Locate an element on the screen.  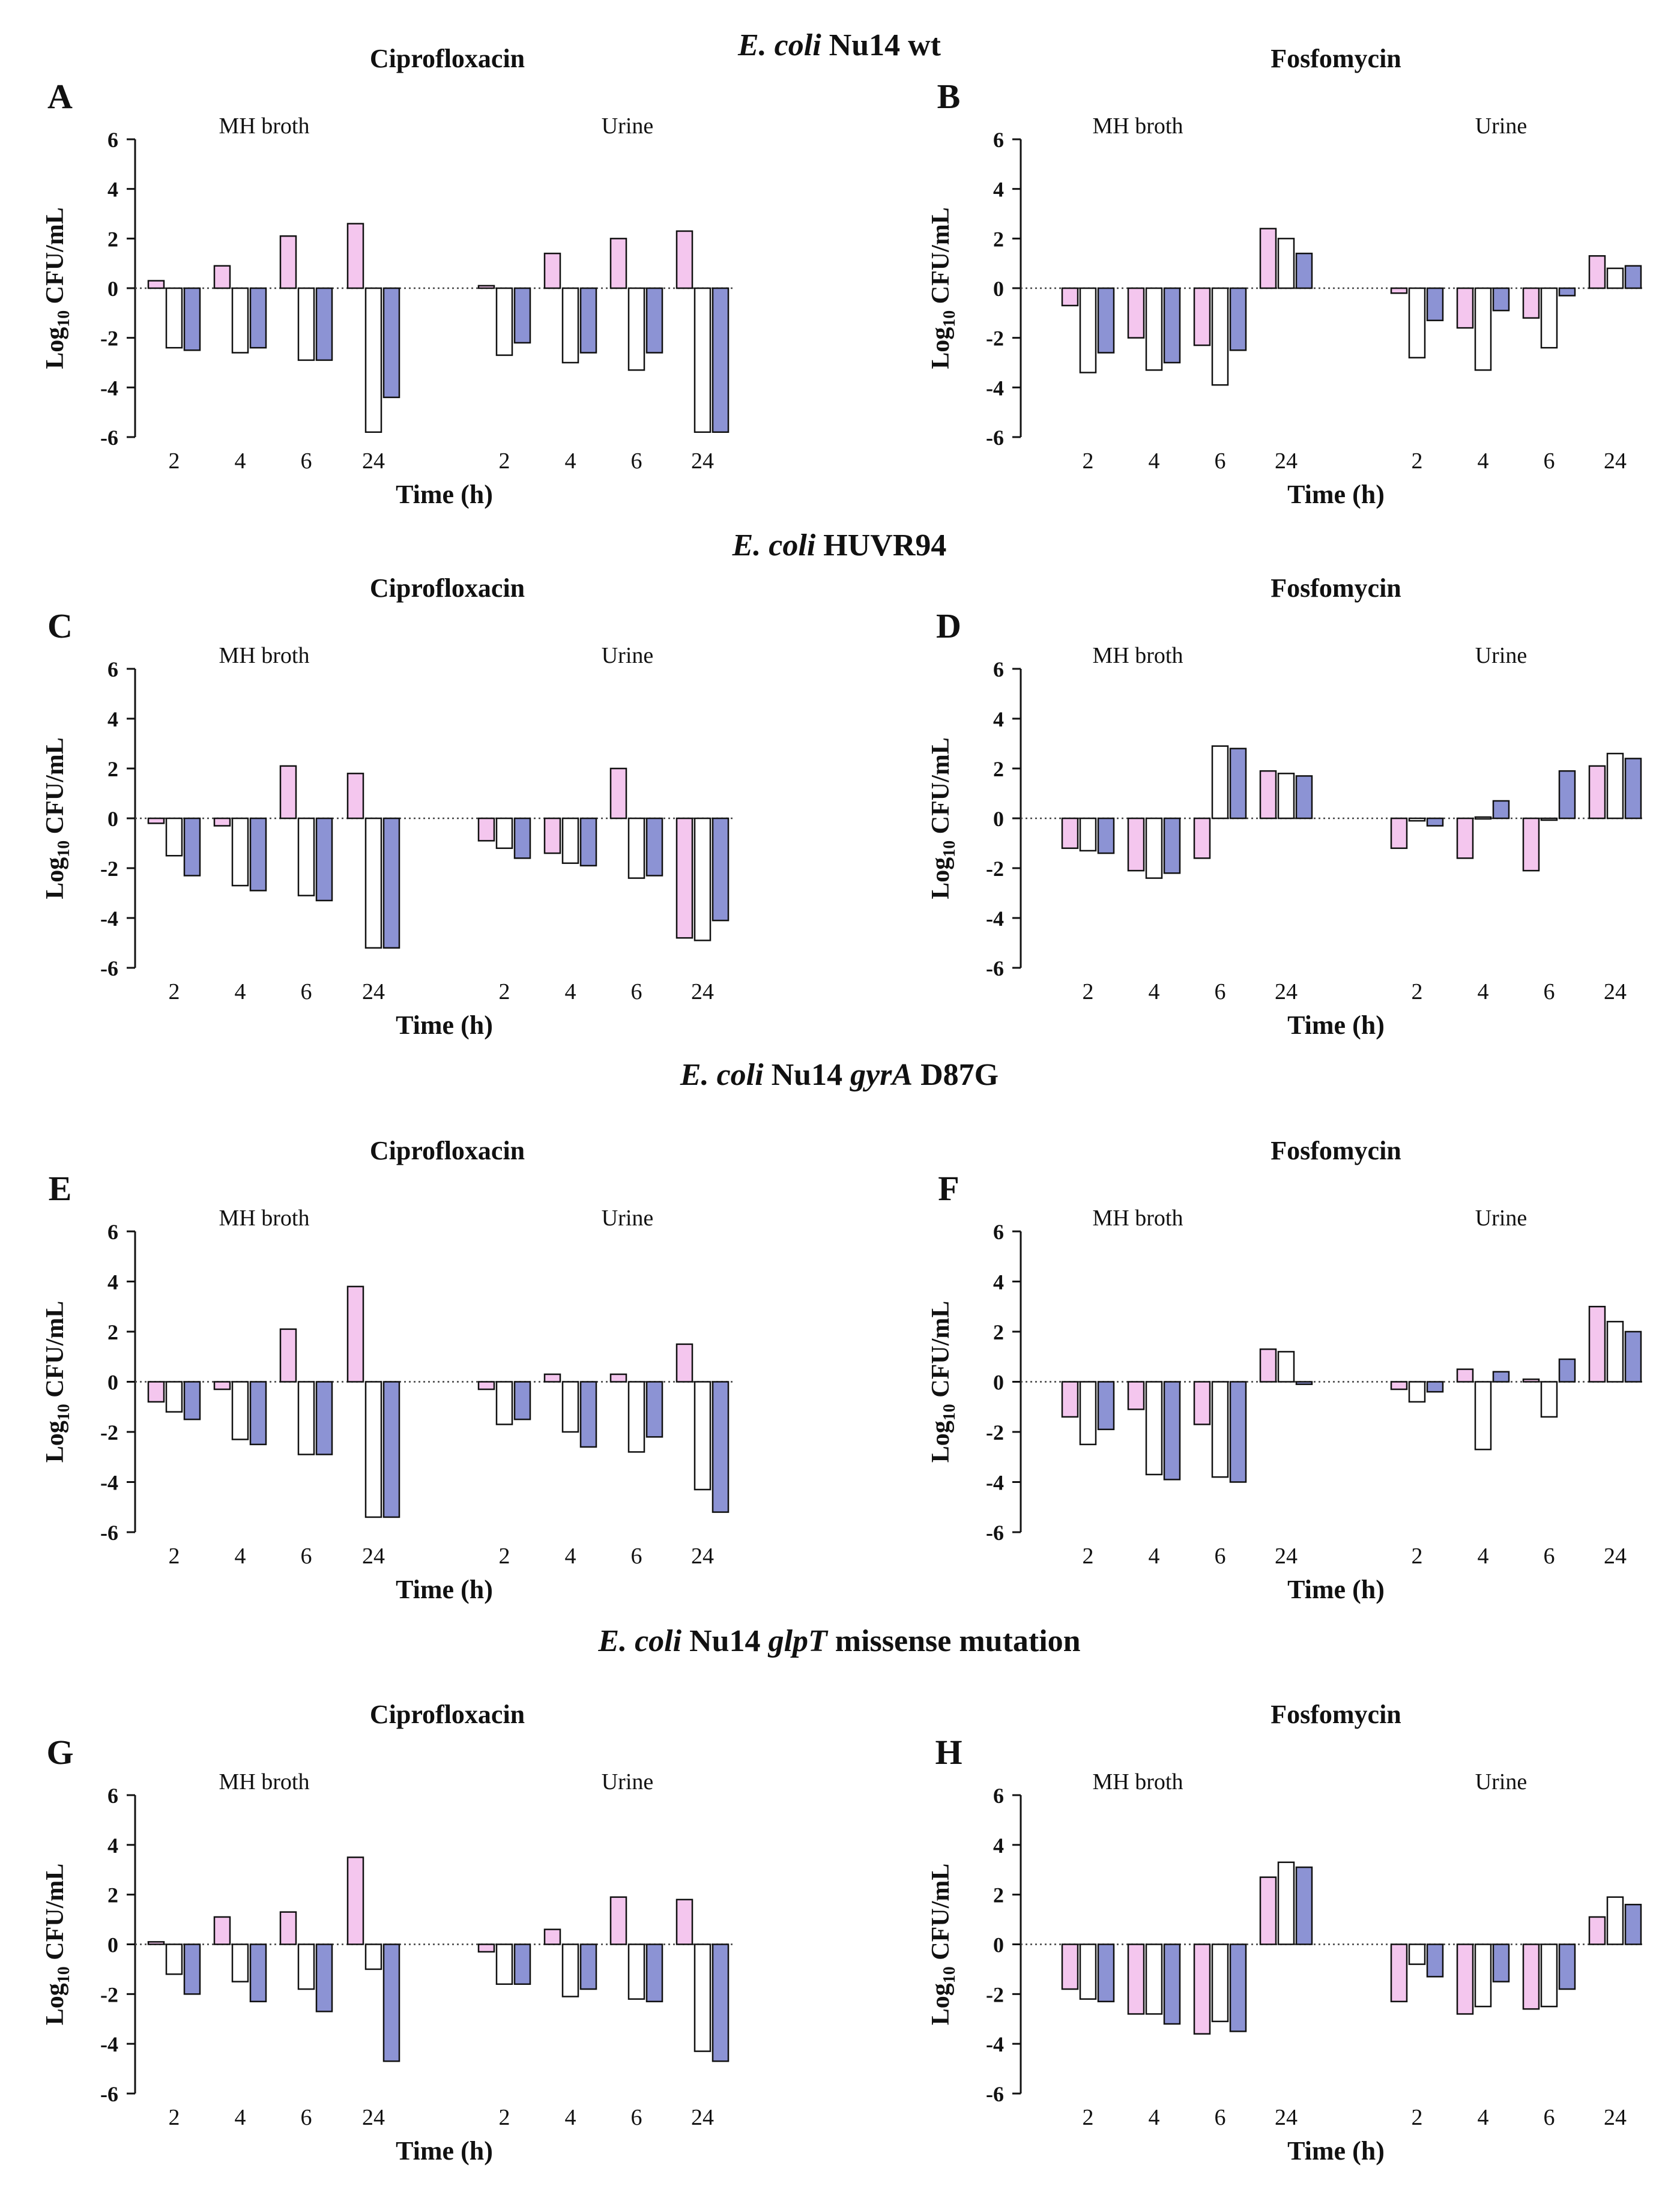
bar-G-s2-c3 is located at coordinates (306, 1966).